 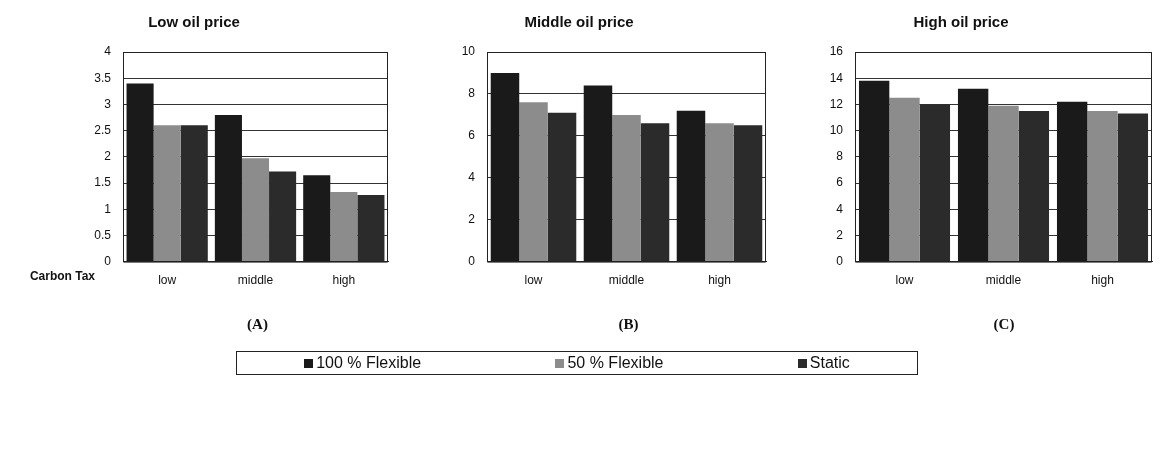 I want to click on y-tick-label: 12, so click(x=836, y=103).